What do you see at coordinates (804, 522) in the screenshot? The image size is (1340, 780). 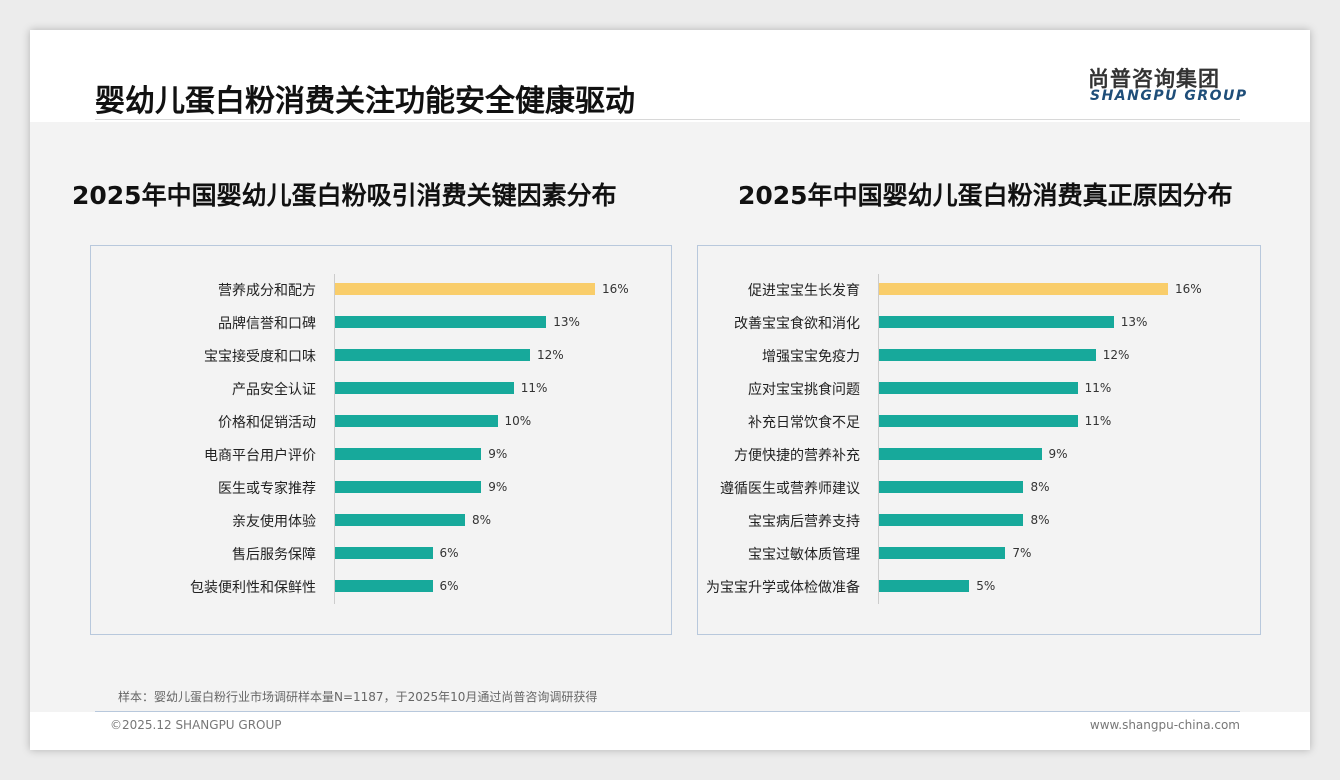 I see `category-label: 宝宝病后营养支持` at bounding box center [804, 522].